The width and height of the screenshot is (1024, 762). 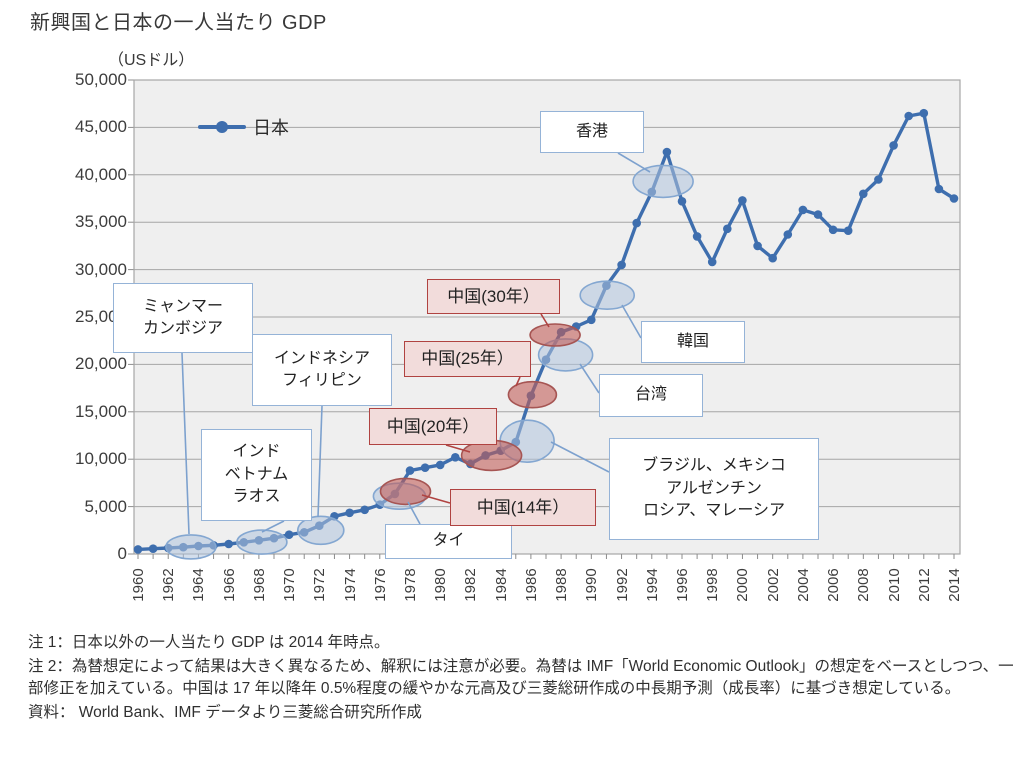 I want to click on x-tick-label: 1960, so click(x=138, y=585).